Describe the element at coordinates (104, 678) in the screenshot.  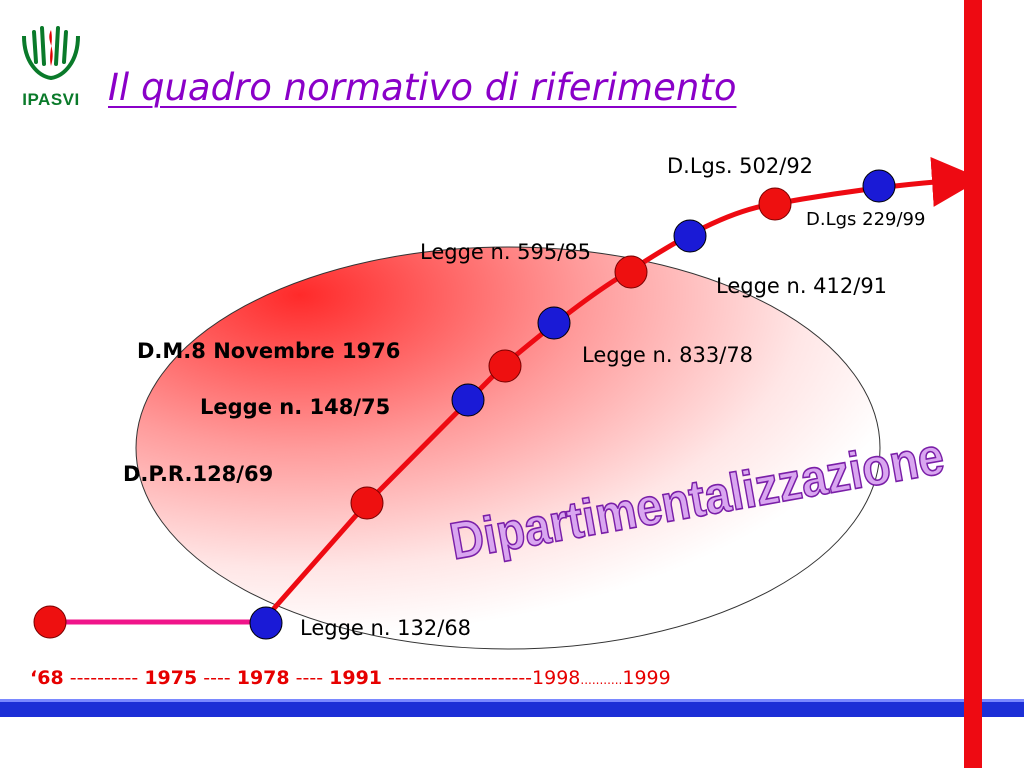
I see `timeline-dash-1: ----------` at that location.